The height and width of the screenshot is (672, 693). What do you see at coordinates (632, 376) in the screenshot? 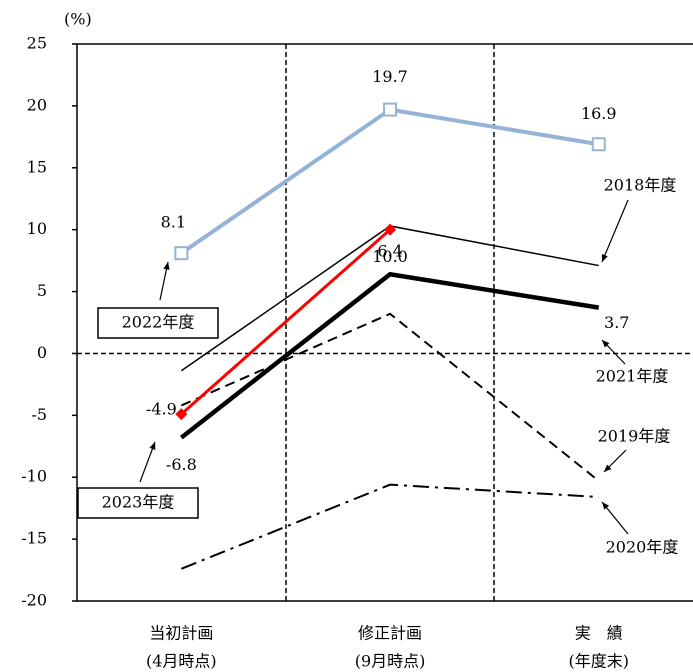
I see `legend-label: 2021年度` at bounding box center [632, 376].